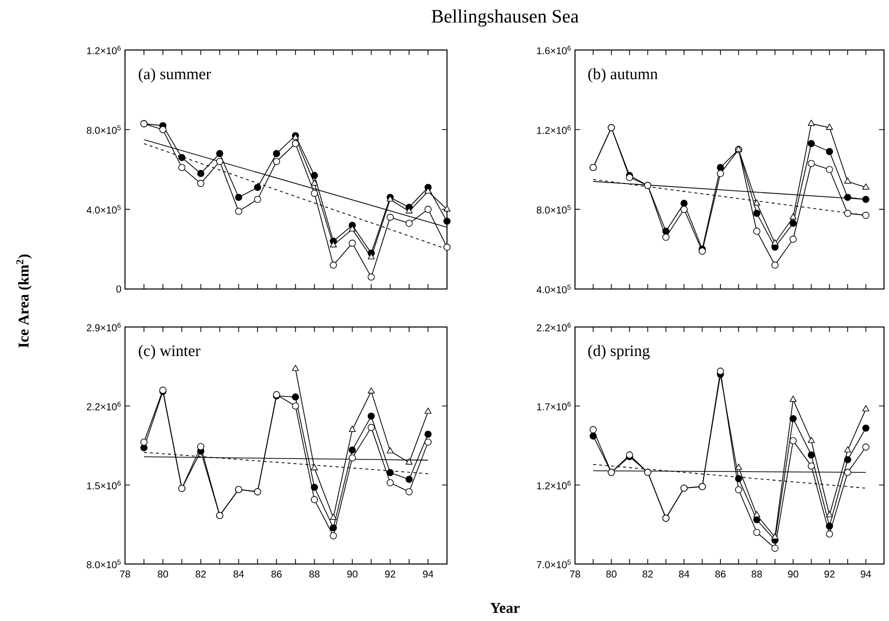  Describe the element at coordinates (623, 75) in the screenshot. I see `text: (b) autumn` at that location.